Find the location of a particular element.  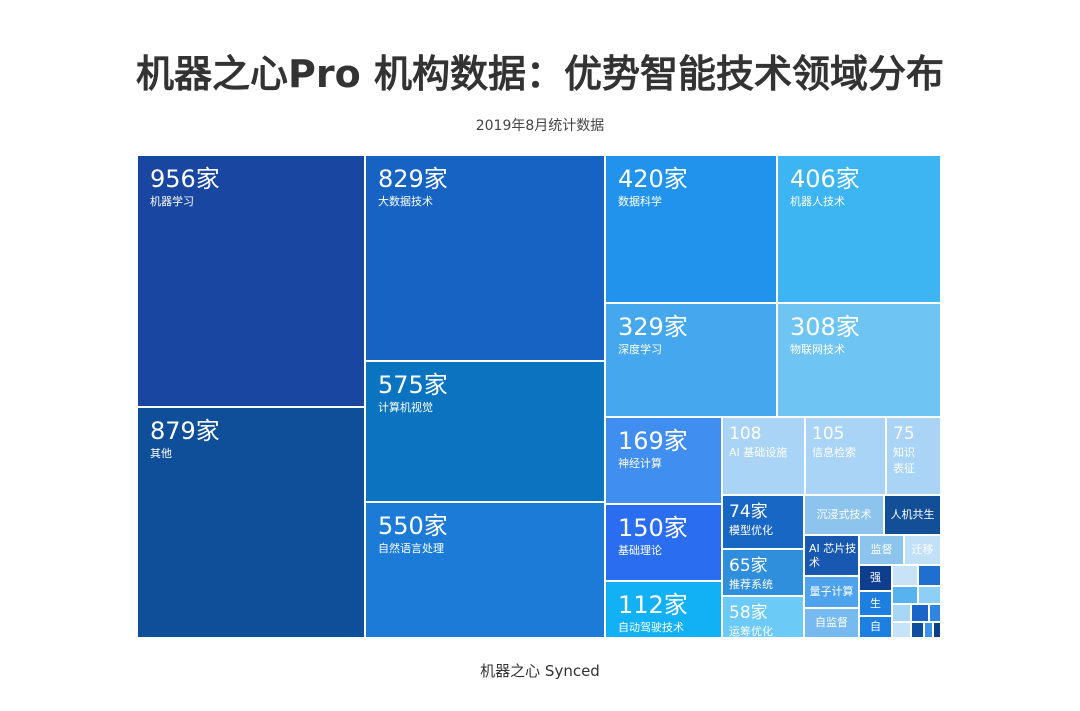

treemap-cell: 105 信息检索 is located at coordinates (845, 456).